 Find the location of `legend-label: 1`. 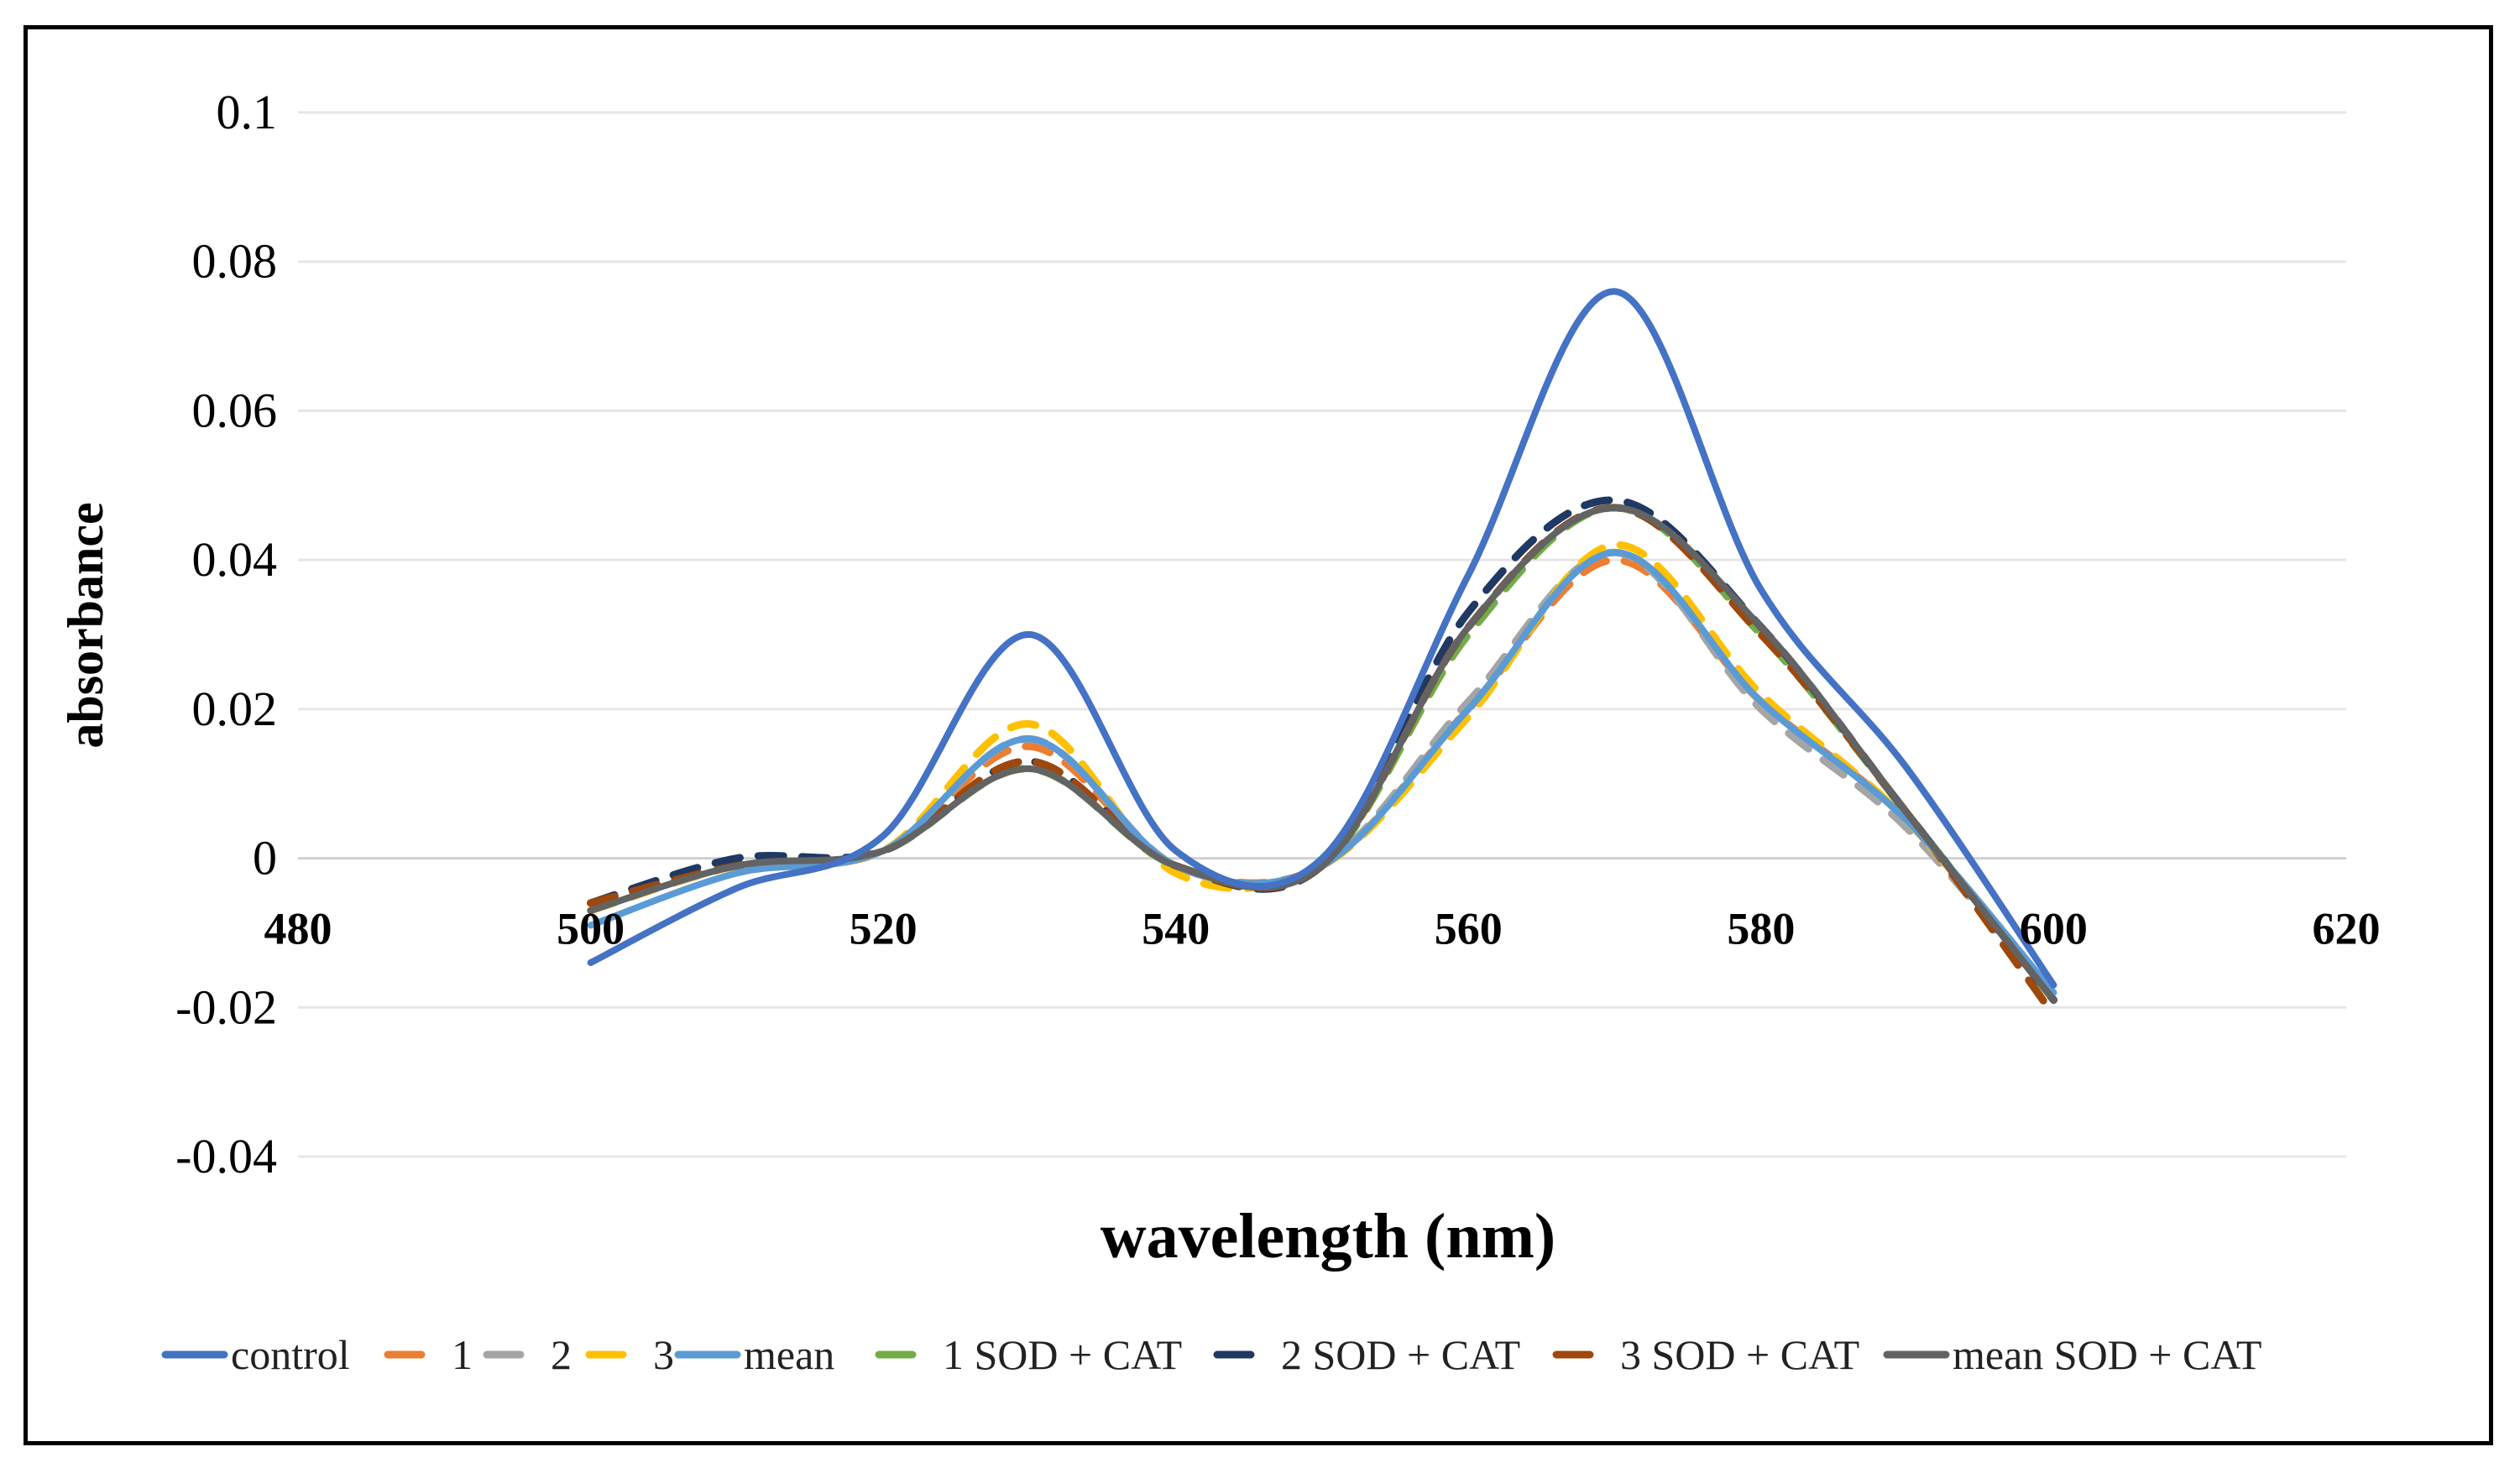

legend-label: 1 is located at coordinates (462, 1354).